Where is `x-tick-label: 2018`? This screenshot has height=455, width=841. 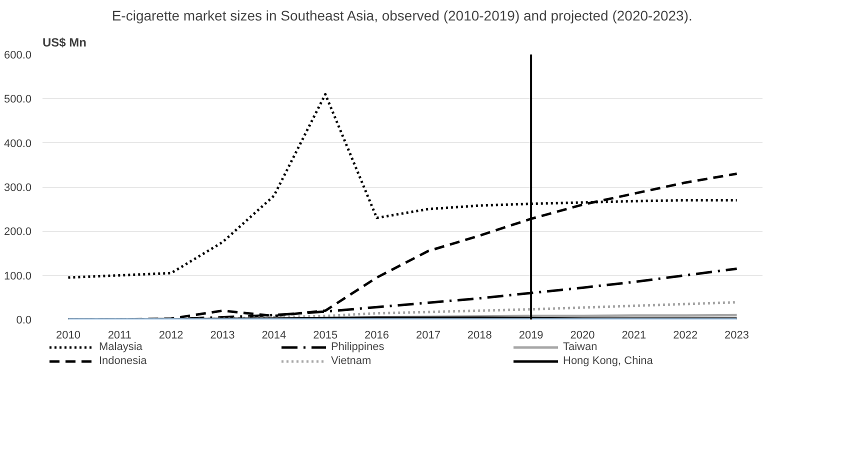
x-tick-label: 2018 is located at coordinates (479, 336).